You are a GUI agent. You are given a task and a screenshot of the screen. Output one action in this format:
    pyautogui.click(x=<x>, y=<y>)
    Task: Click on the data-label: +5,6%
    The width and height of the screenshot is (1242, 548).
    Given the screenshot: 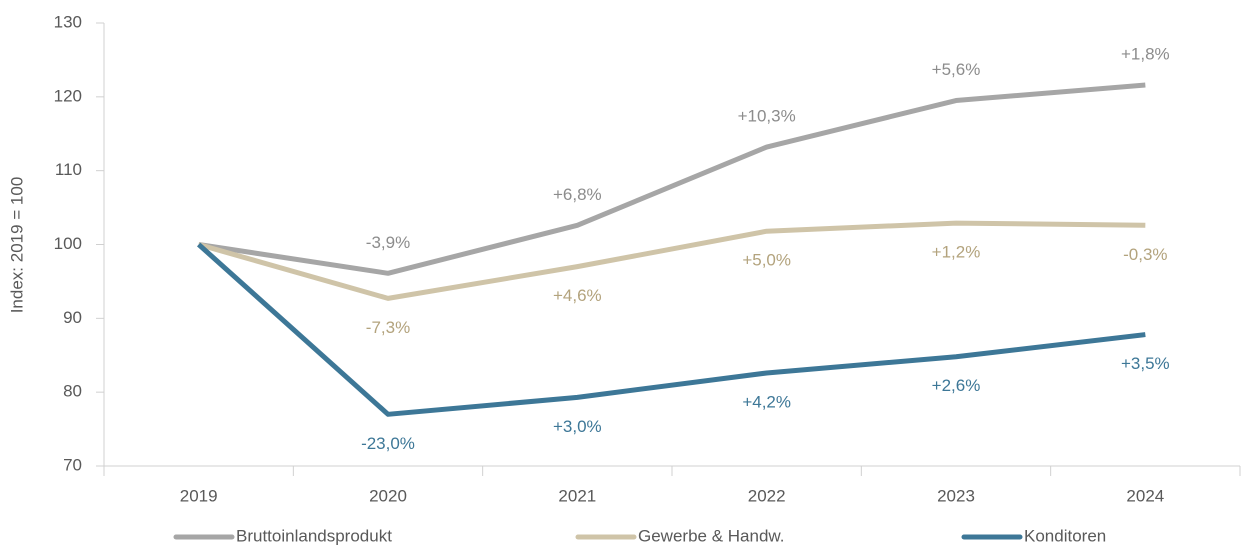 What is the action you would take?
    pyautogui.click(x=956, y=69)
    